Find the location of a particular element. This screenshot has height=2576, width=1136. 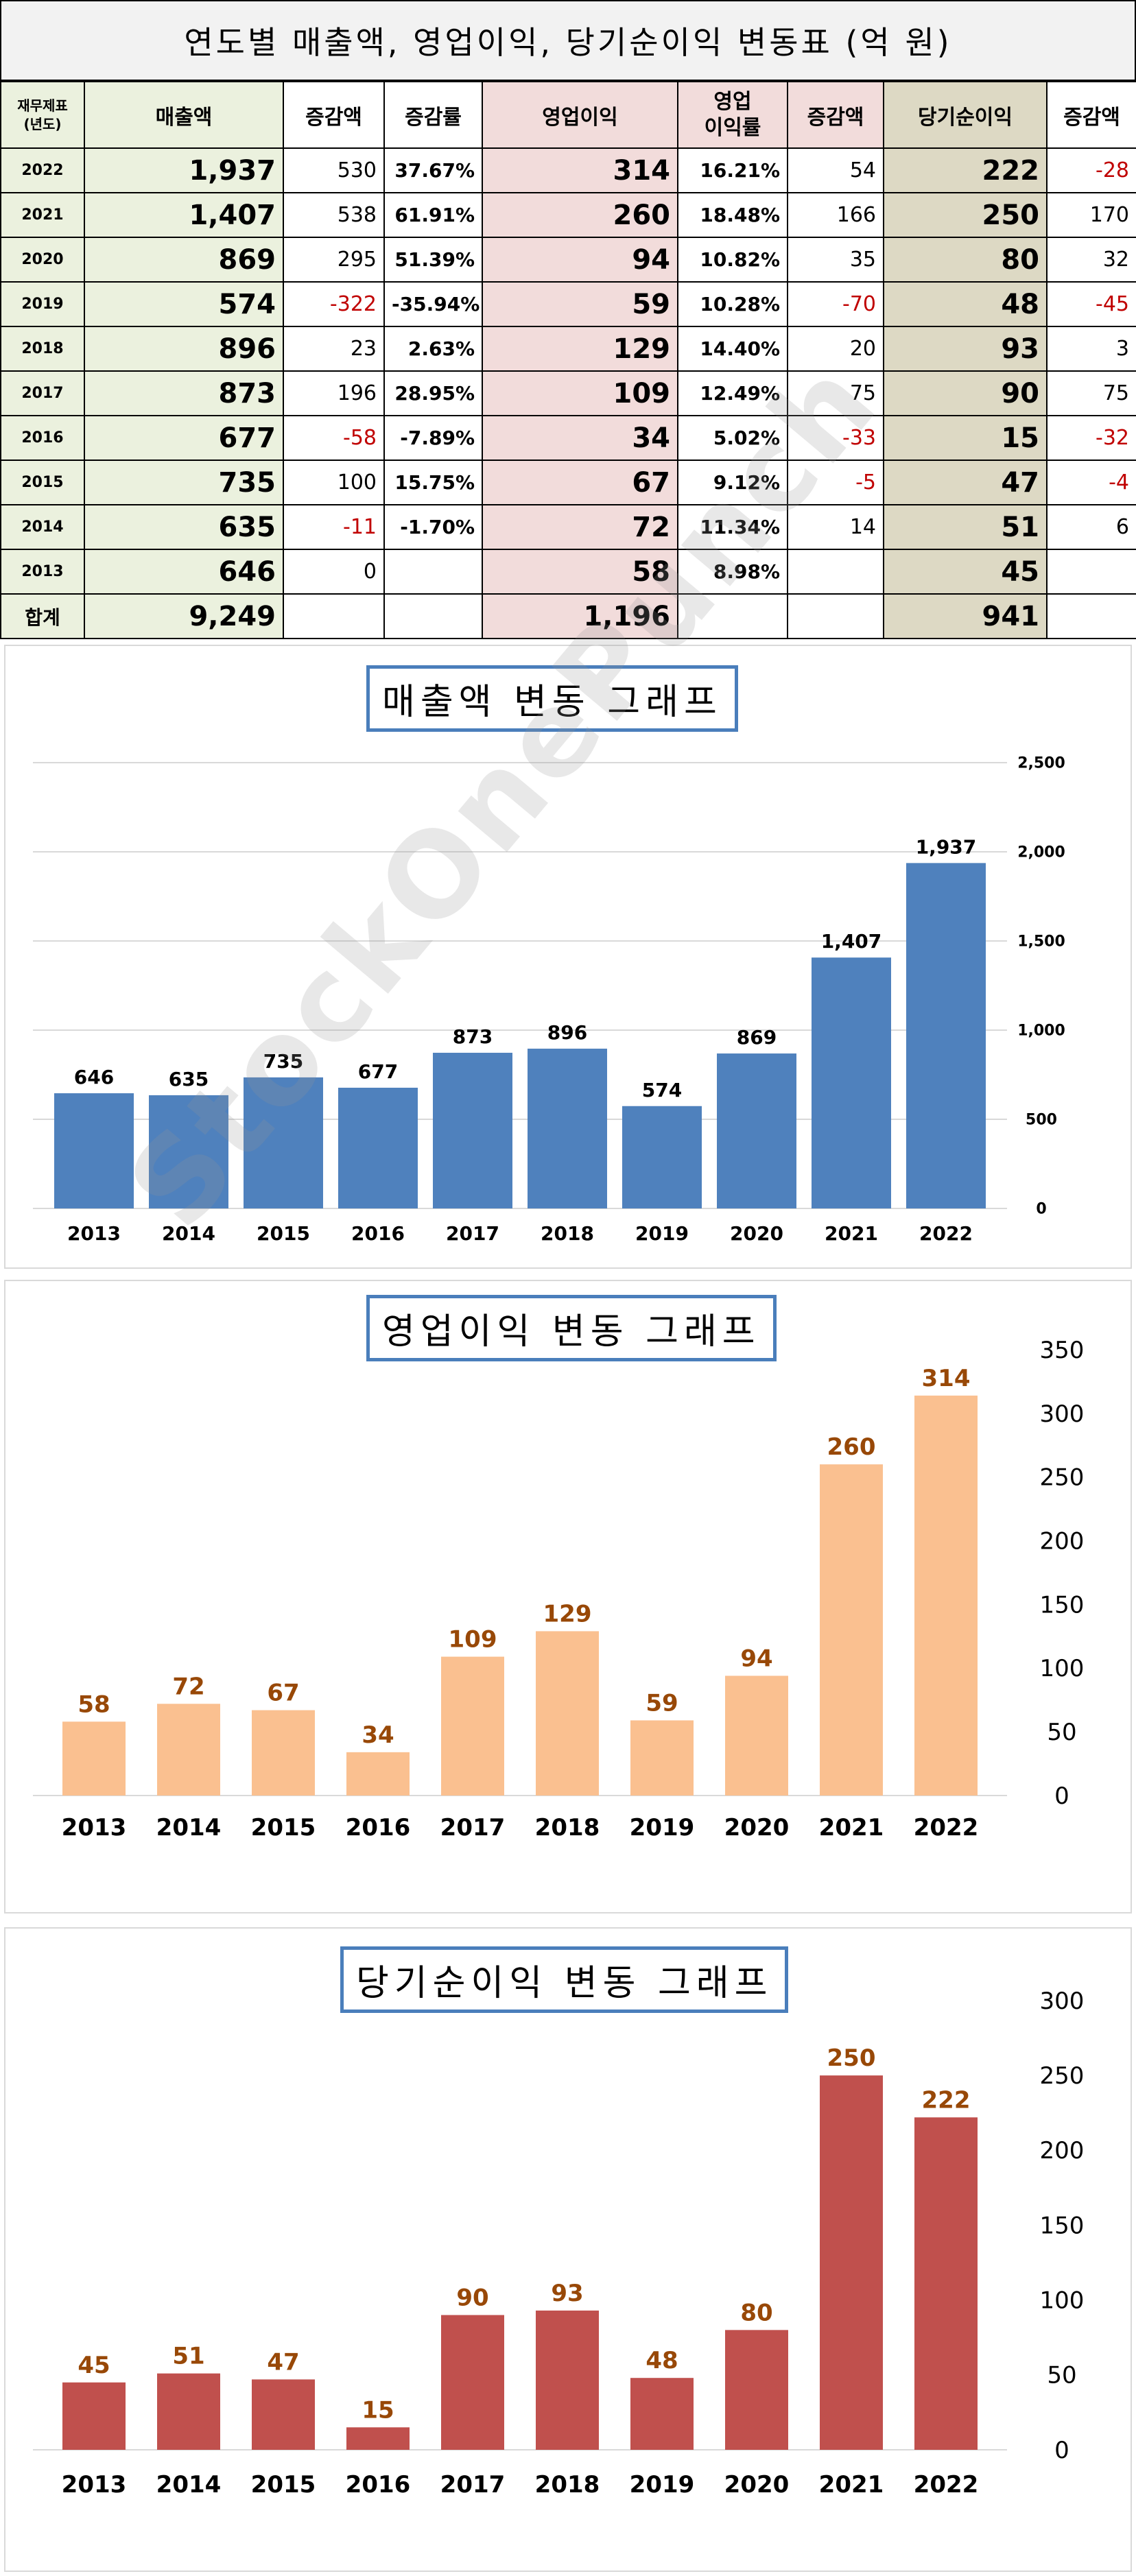

data-label: 90 is located at coordinates (472, 2298).